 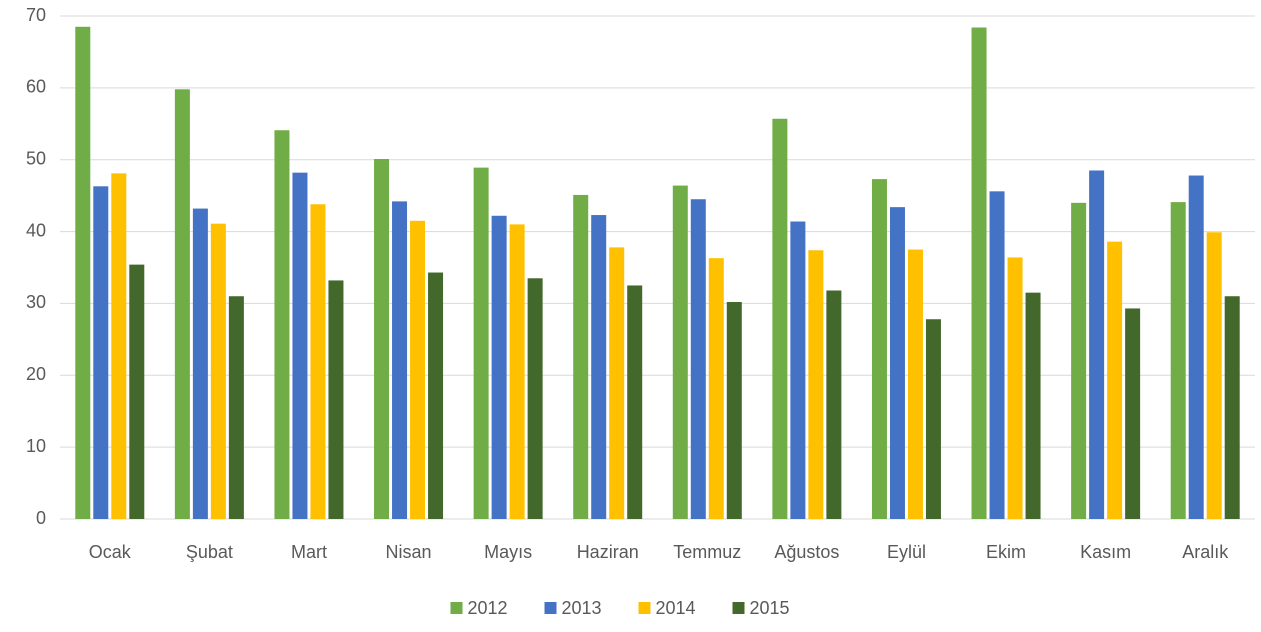 What do you see at coordinates (309, 552) in the screenshot?
I see `x-tick-label: Mart` at bounding box center [309, 552].